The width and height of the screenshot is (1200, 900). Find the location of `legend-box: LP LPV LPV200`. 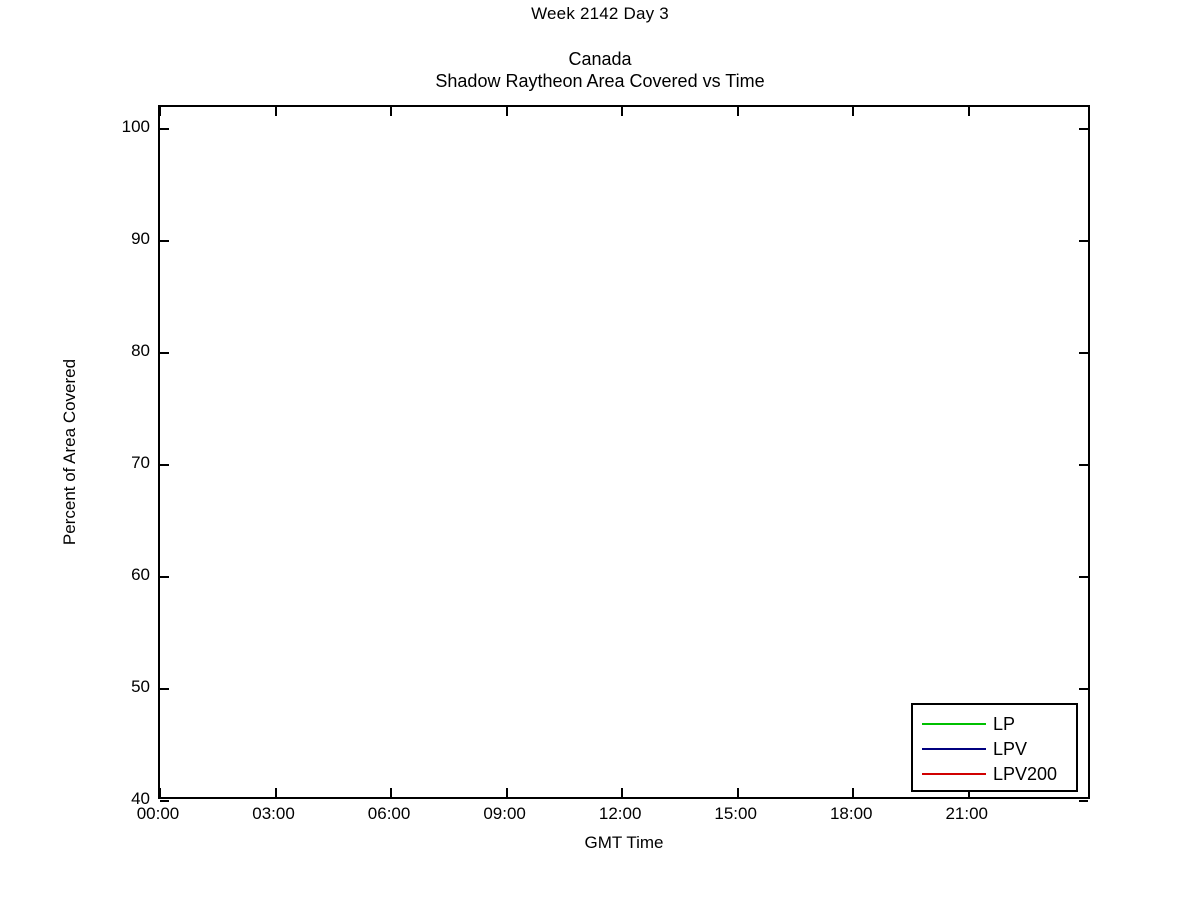

legend-box: LP LPV LPV200 is located at coordinates (994, 747).